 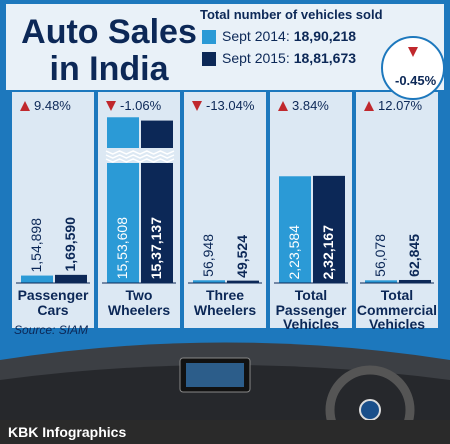 What do you see at coordinates (414, 255) in the screenshot?
I see `value-label: 62,845` at bounding box center [414, 255].